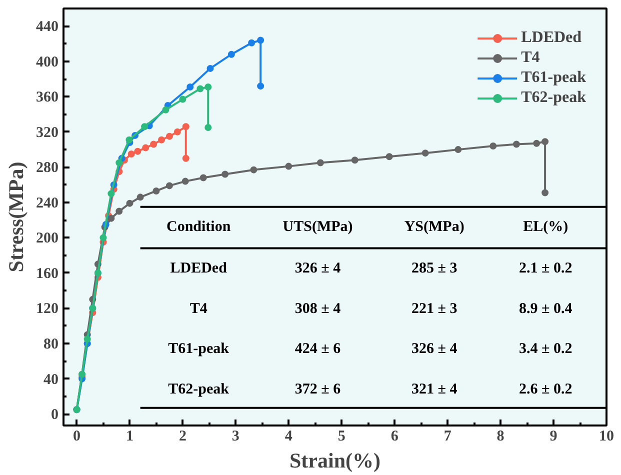 Image resolution: width=621 pixels, height=475 pixels. I want to click on x-tick-label: 8, so click(500, 436).